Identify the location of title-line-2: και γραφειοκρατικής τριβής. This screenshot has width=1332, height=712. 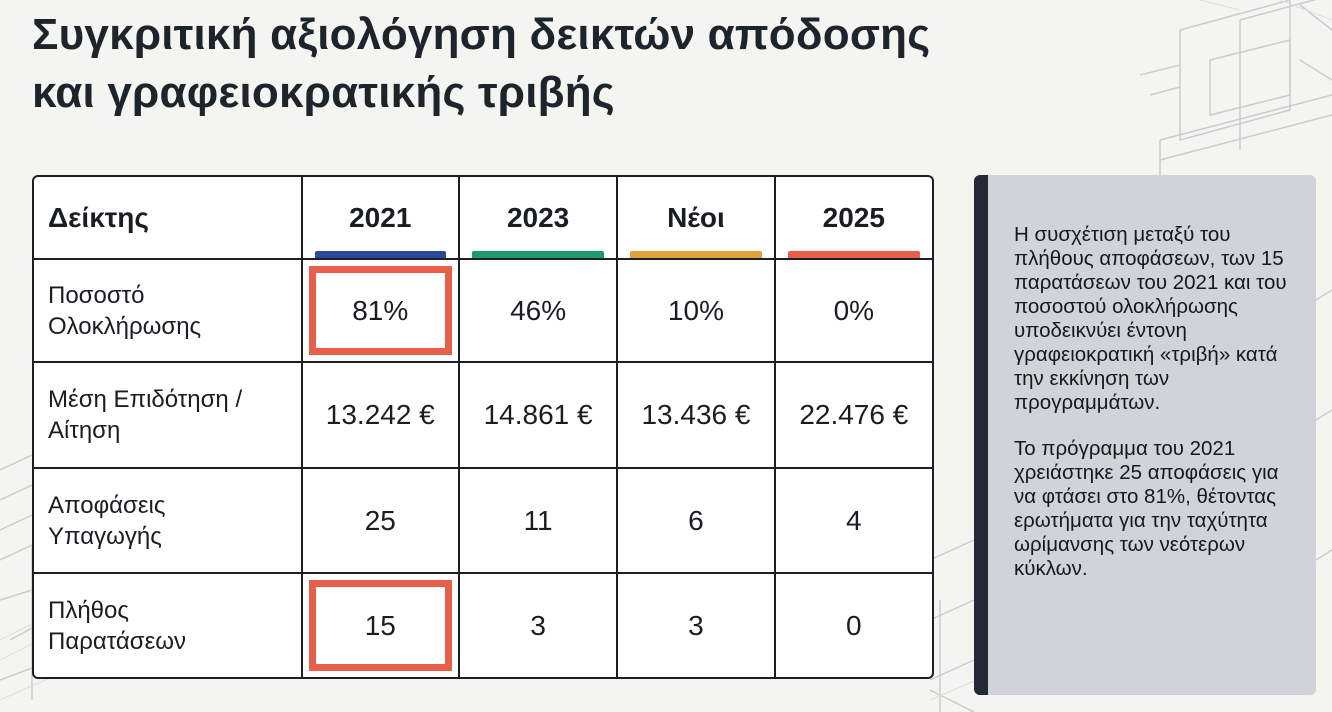
(323, 92).